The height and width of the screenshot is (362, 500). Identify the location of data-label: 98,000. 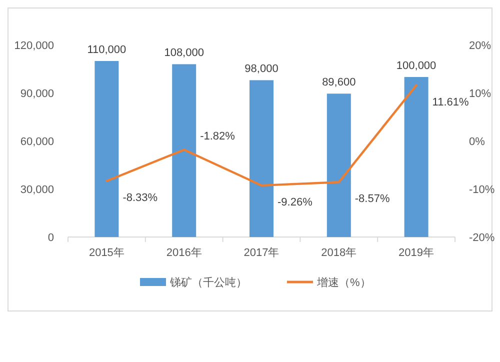
(261, 69).